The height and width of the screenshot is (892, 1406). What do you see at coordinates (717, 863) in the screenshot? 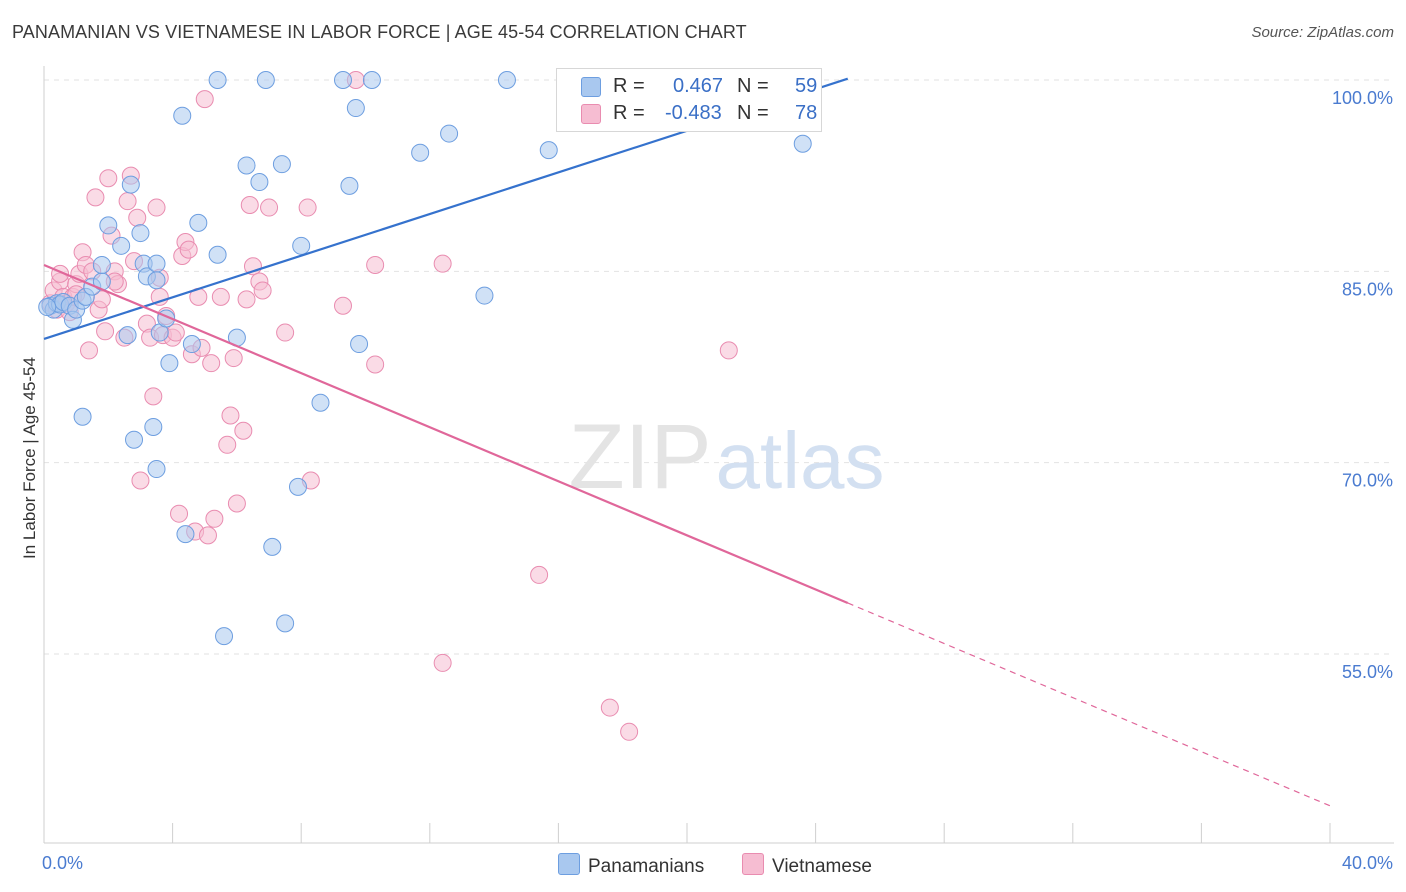
I see `x-tick-labels: 0.0% 40.0%` at bounding box center [717, 863].